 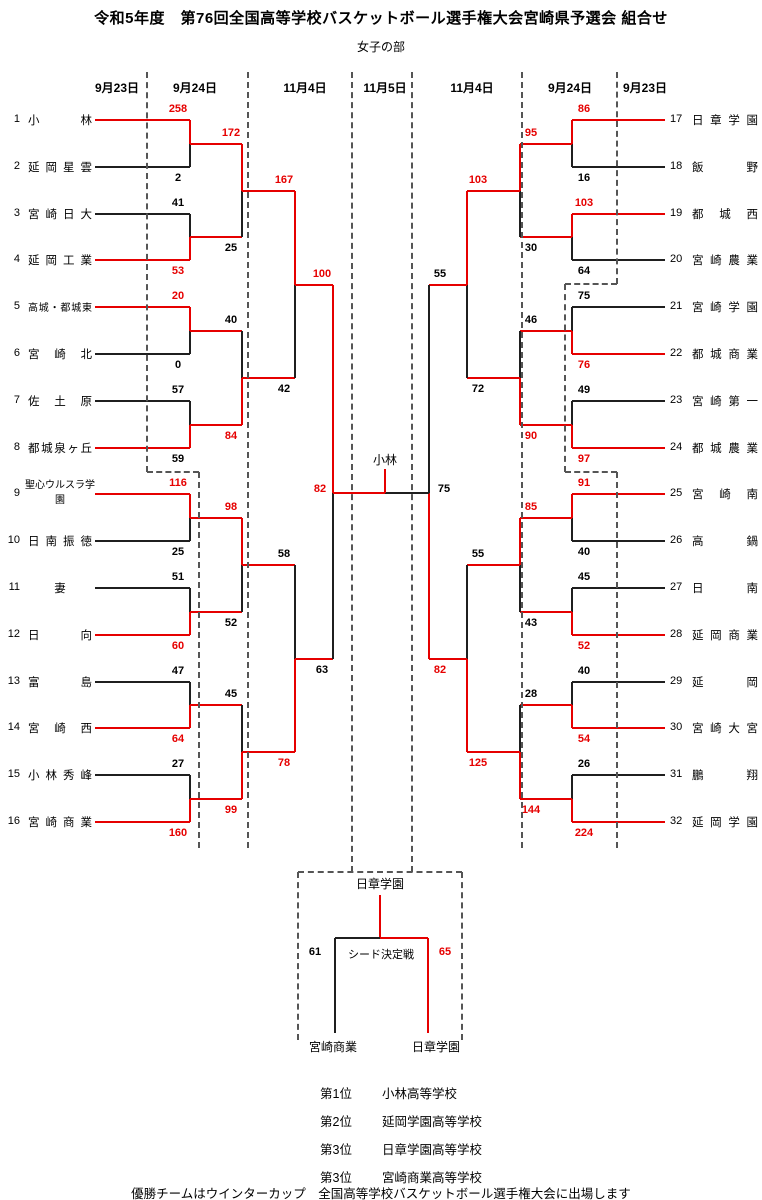 What do you see at coordinates (676, 821) in the screenshot?
I see `team-number: 32` at bounding box center [676, 821].